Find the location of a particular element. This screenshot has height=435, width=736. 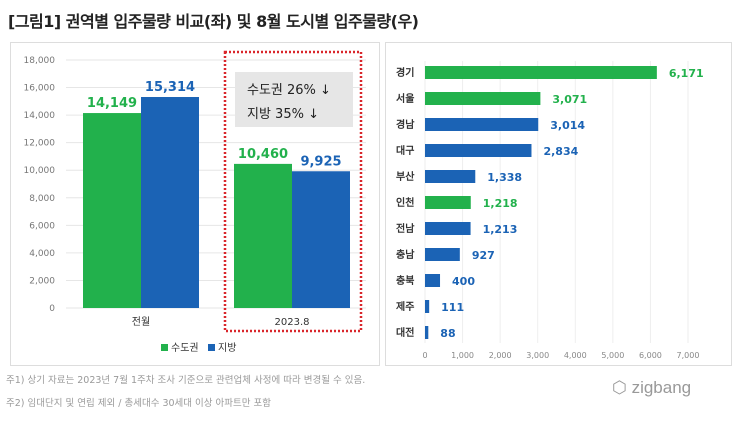

annotation-jibang: 지방 35% ↓ is located at coordinates (283, 114).